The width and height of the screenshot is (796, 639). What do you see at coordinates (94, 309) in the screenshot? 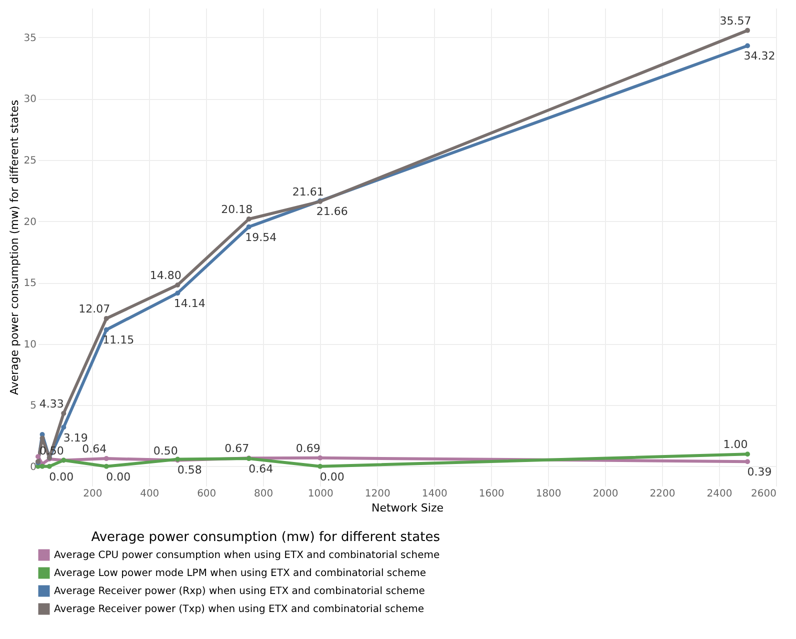
I see `data-label: 12.07` at bounding box center [94, 309].